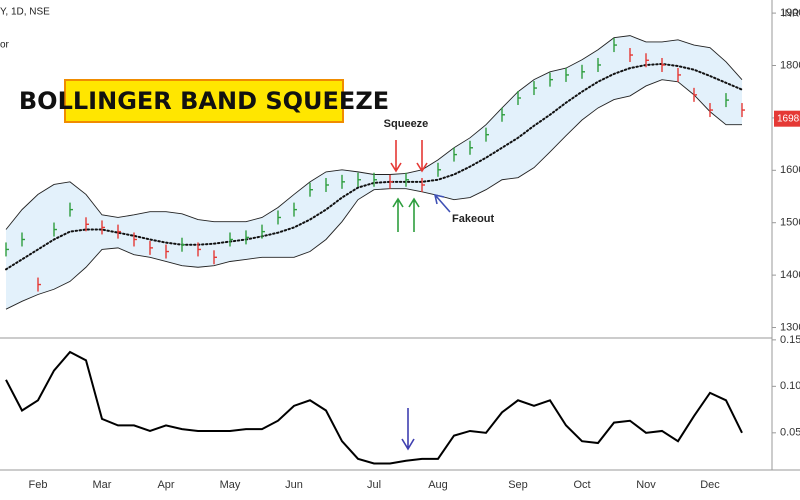  What do you see at coordinates (5, 45) in the screenshot?
I see `chart-subheader: or` at bounding box center [5, 45].